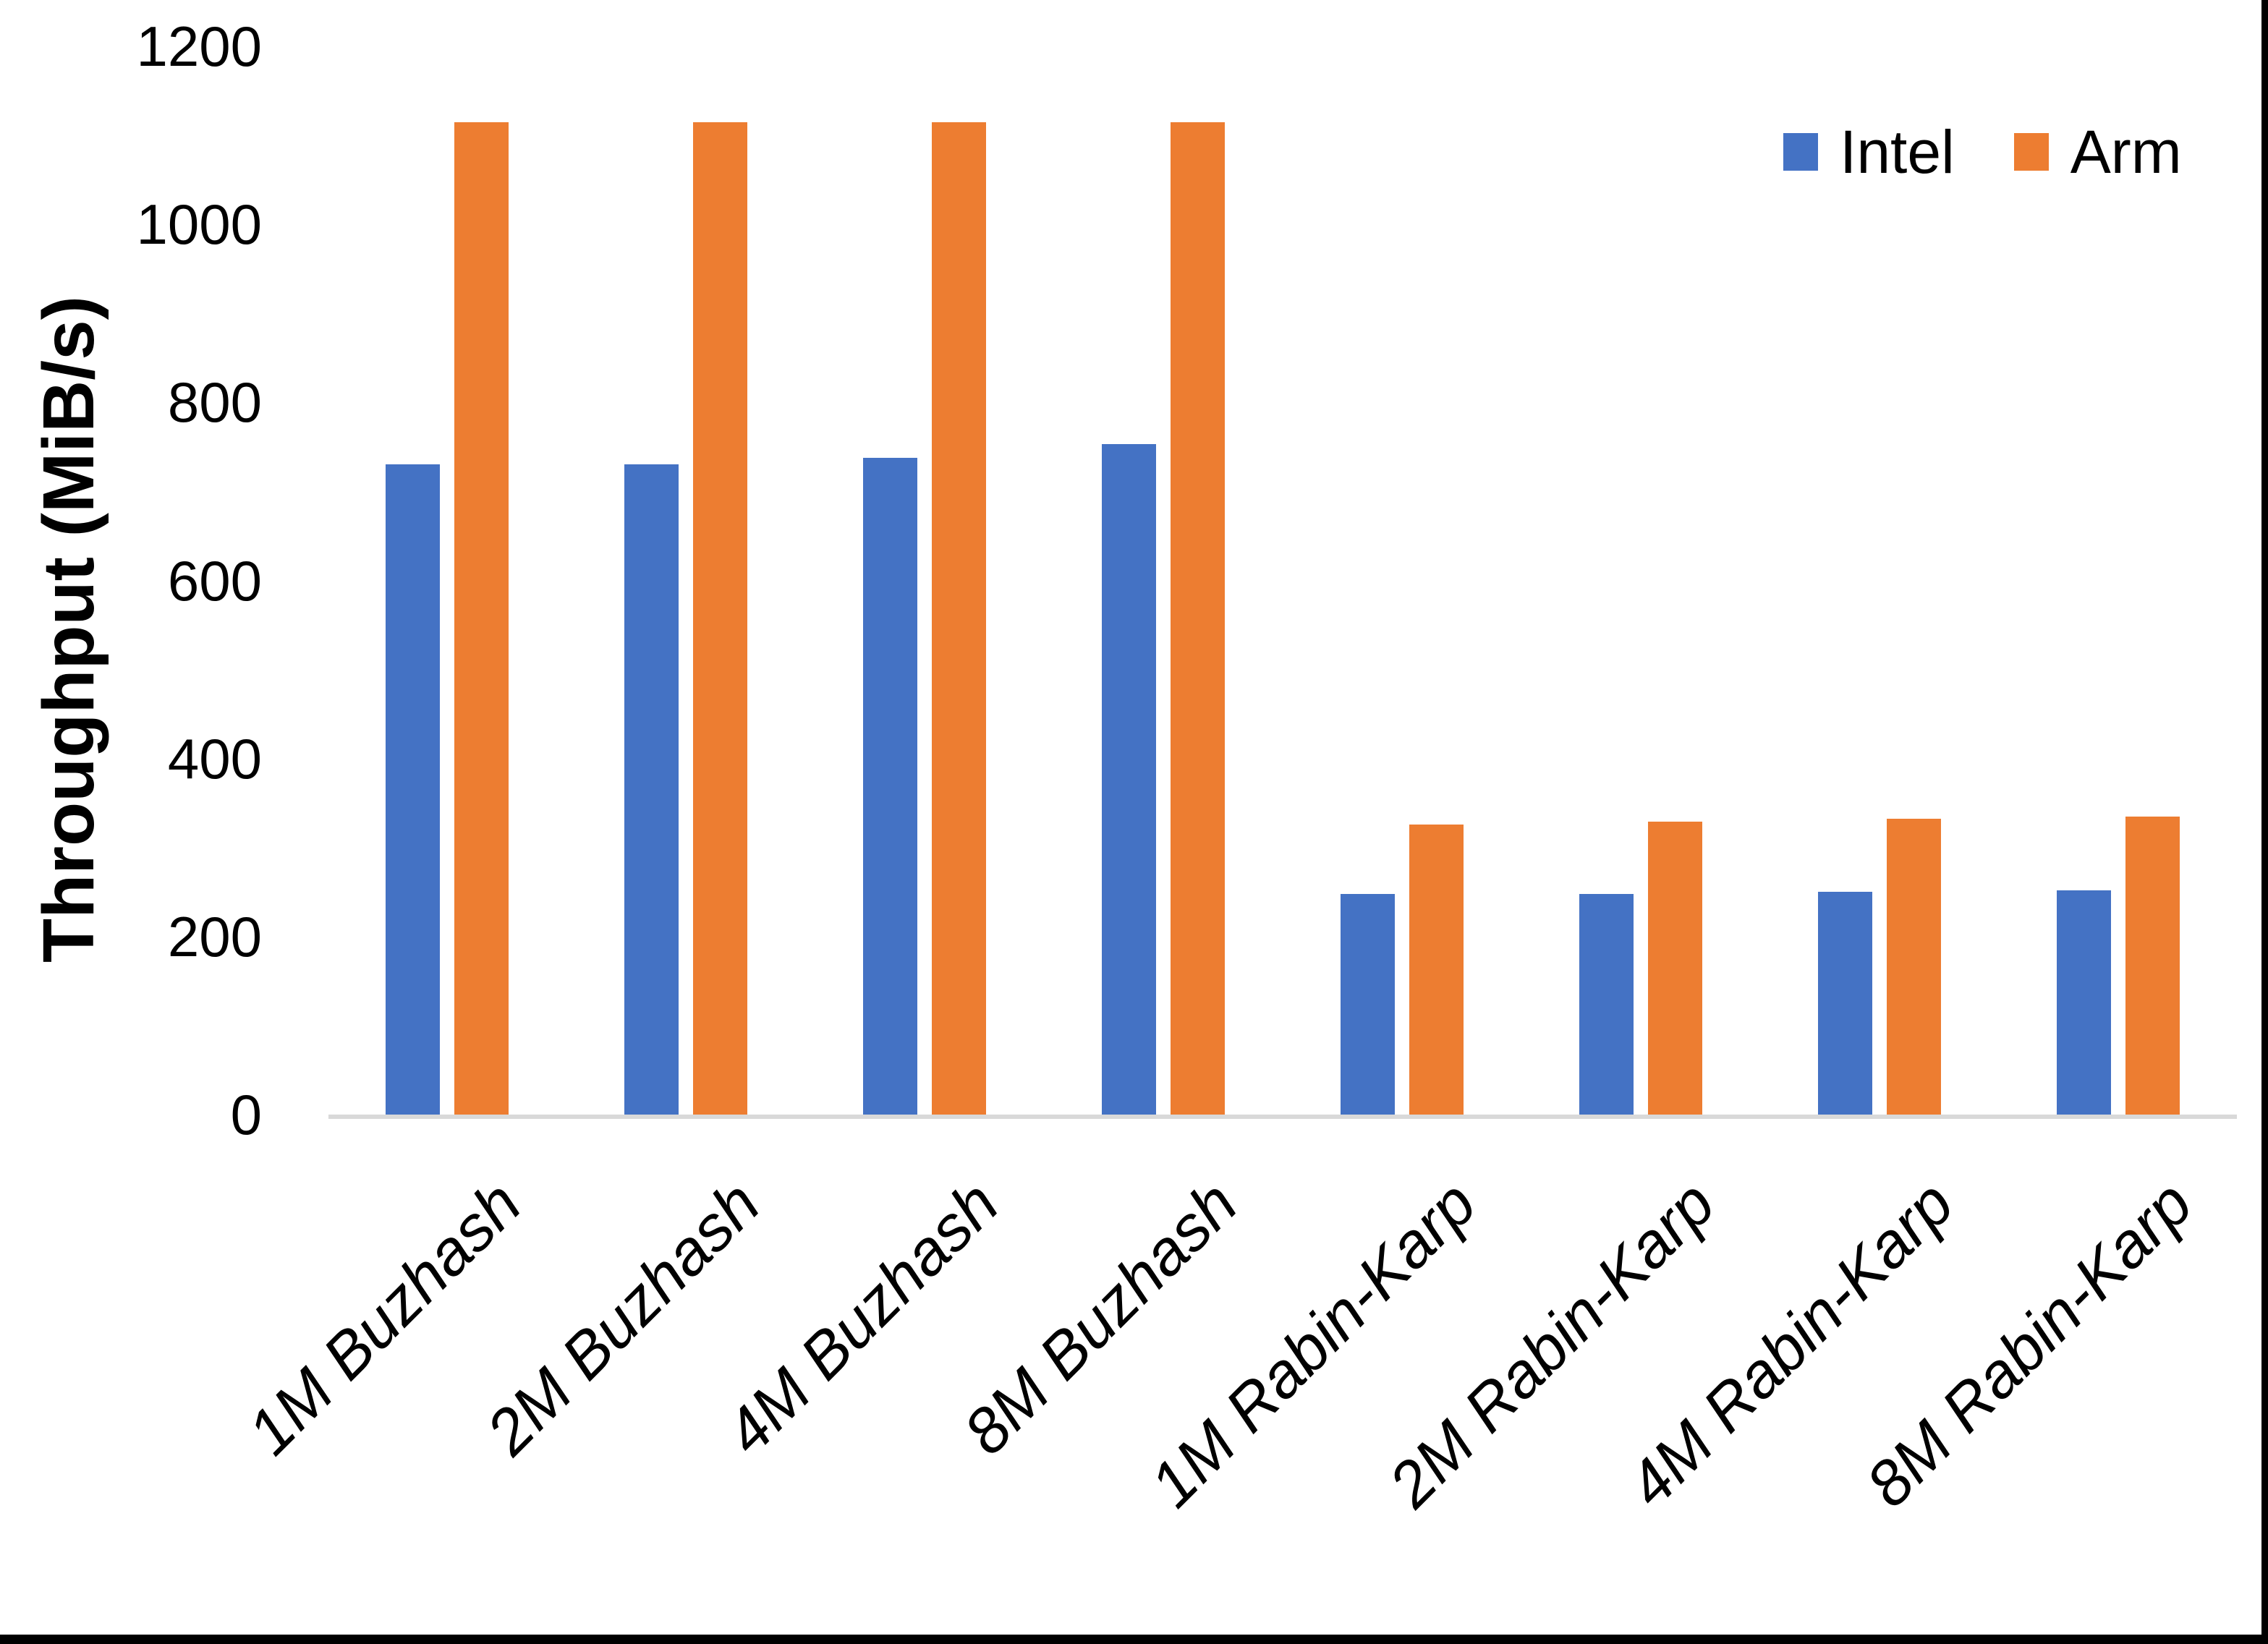 The image size is (2268, 1644). What do you see at coordinates (2084, 1002) in the screenshot?
I see `bar-intel-8m-rabin-karp` at bounding box center [2084, 1002].